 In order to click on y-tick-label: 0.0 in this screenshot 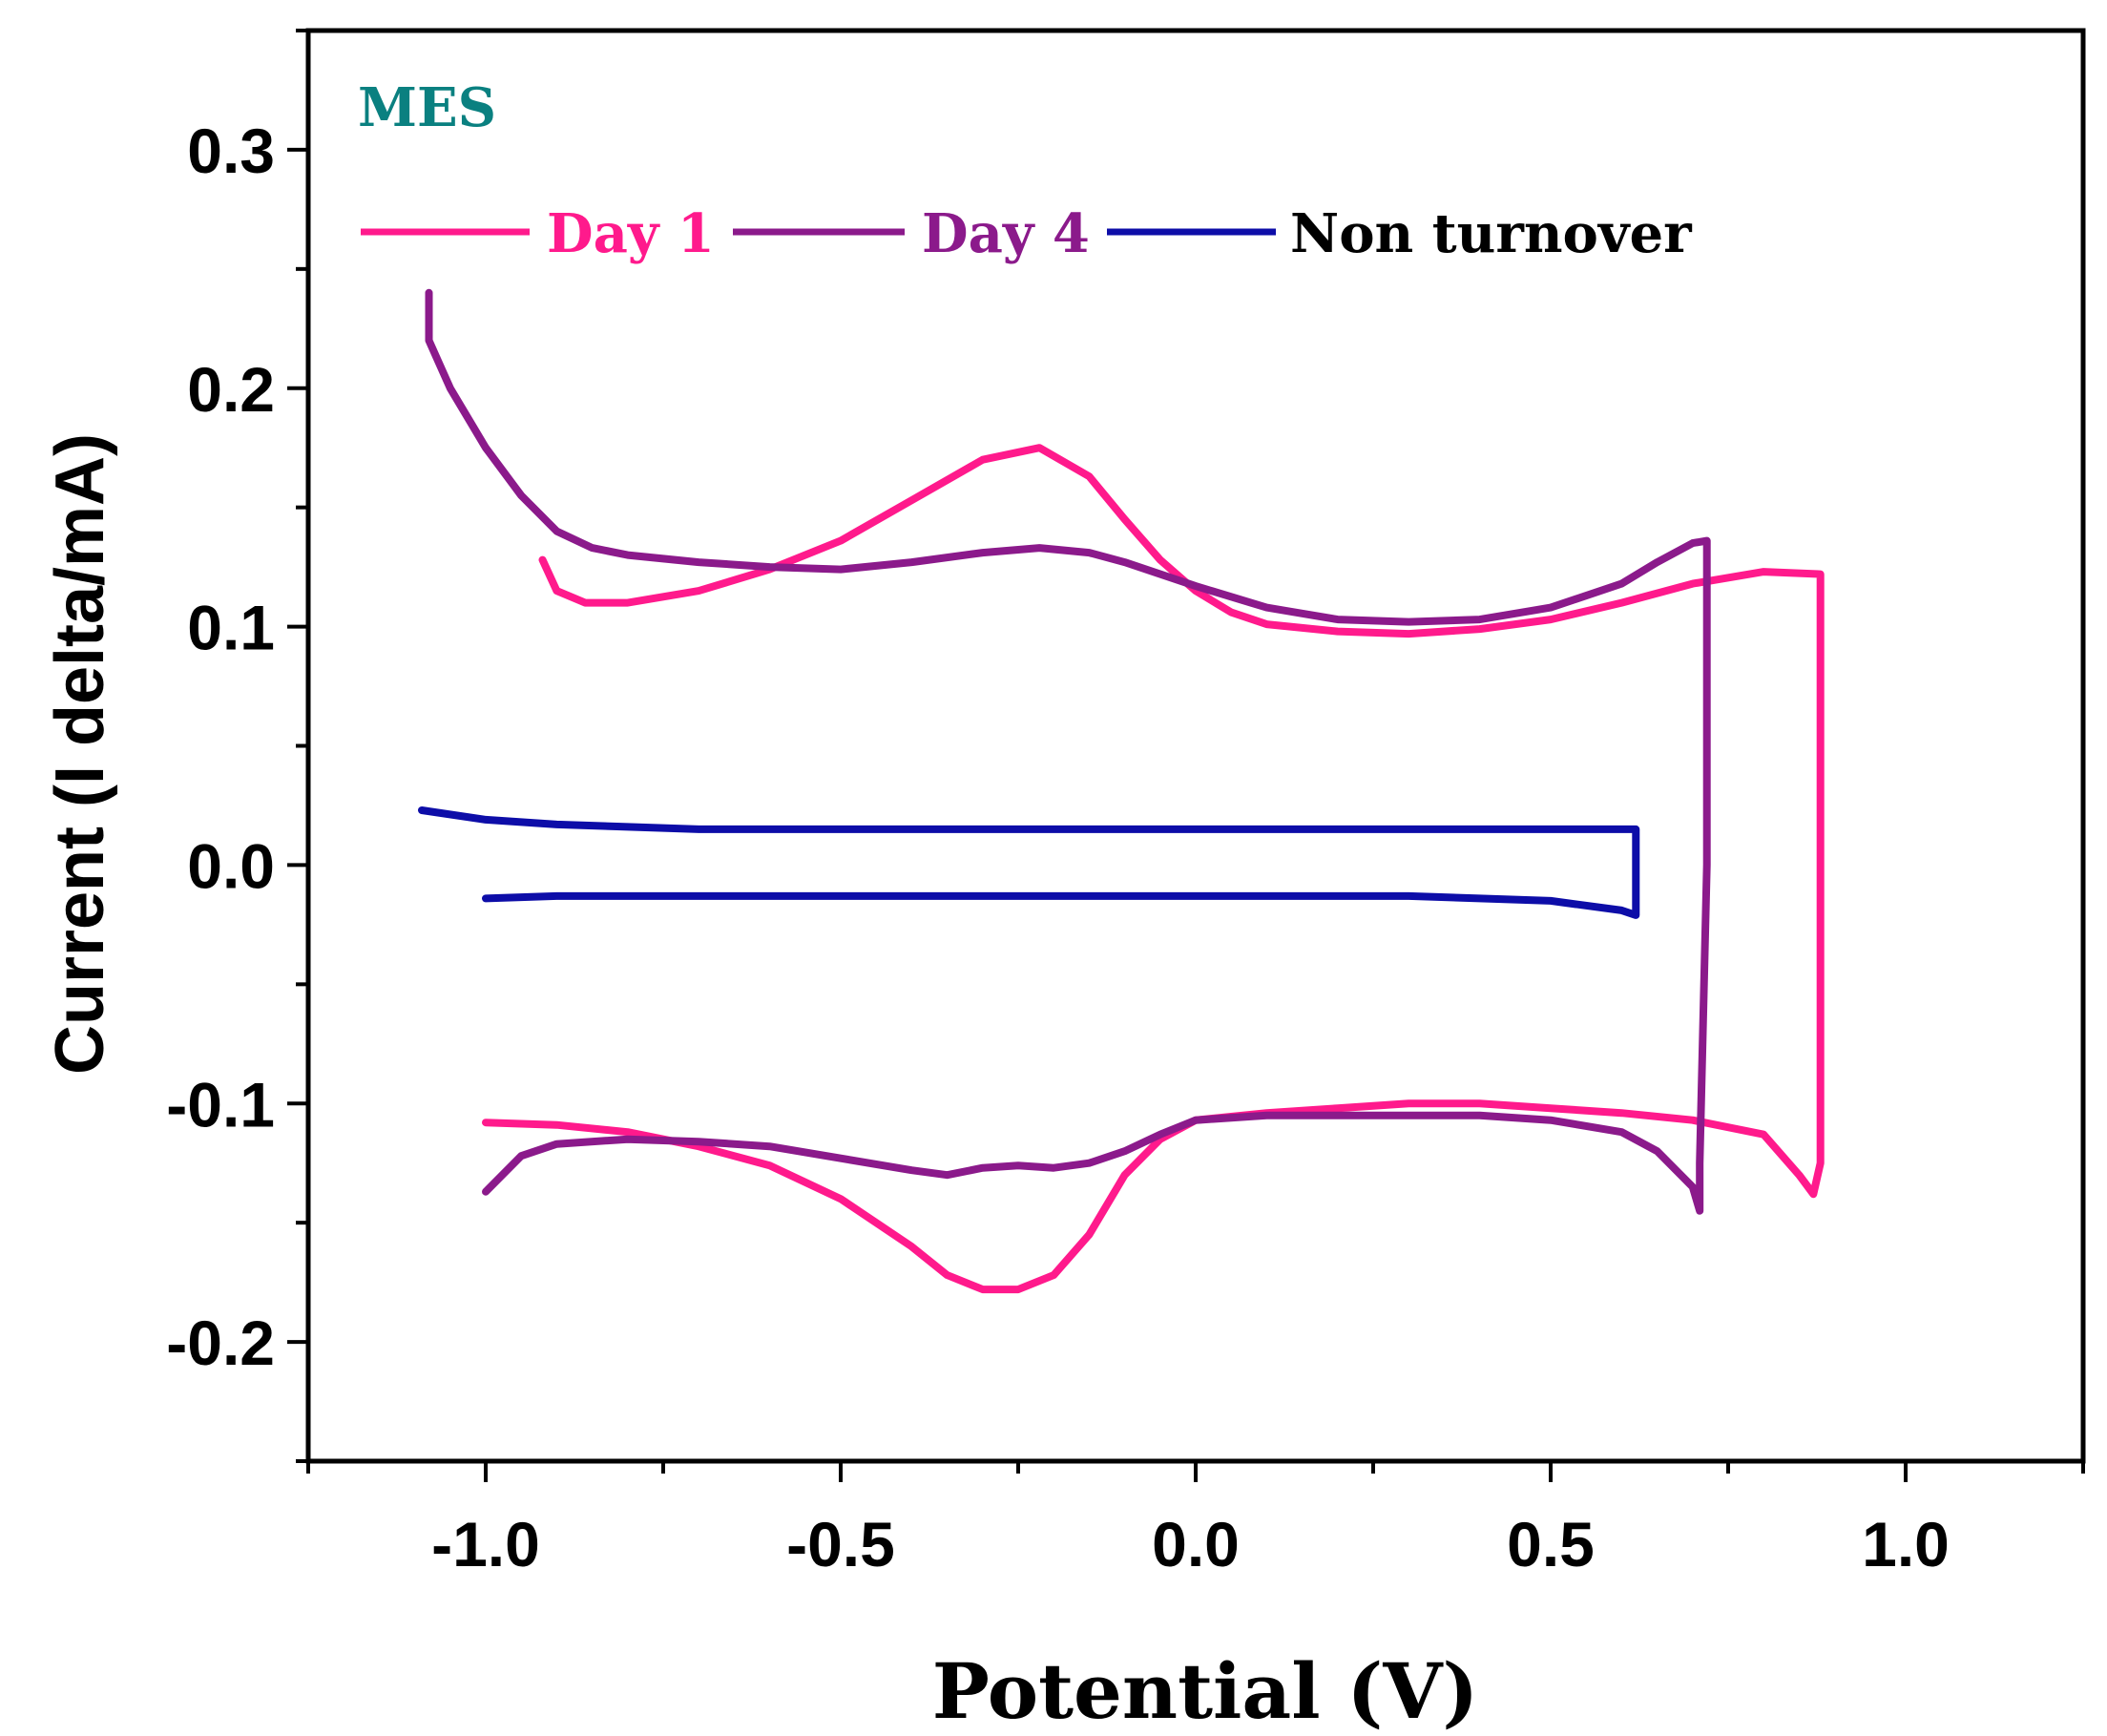, I will do `click(231, 865)`.